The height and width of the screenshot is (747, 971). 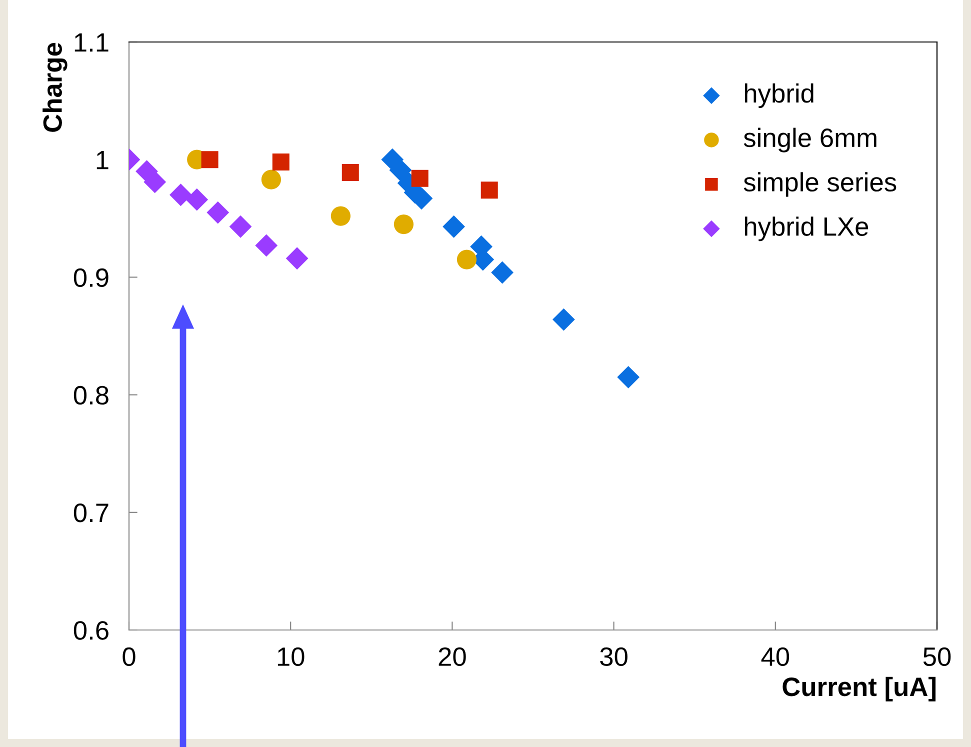 I want to click on y-tick-label: 0.6, so click(x=91, y=630).